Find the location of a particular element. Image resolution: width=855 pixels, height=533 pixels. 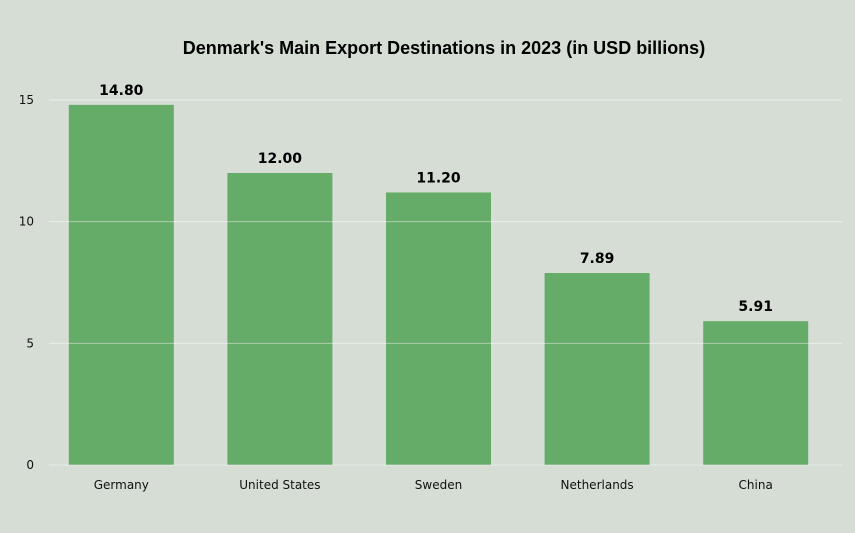

x-tick-label: China is located at coordinates (756, 485).